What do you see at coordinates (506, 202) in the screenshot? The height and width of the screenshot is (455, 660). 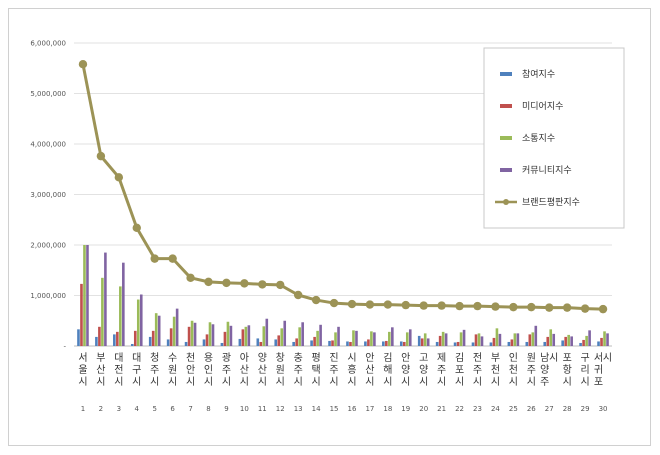 I see `legend-marker` at bounding box center [506, 202].